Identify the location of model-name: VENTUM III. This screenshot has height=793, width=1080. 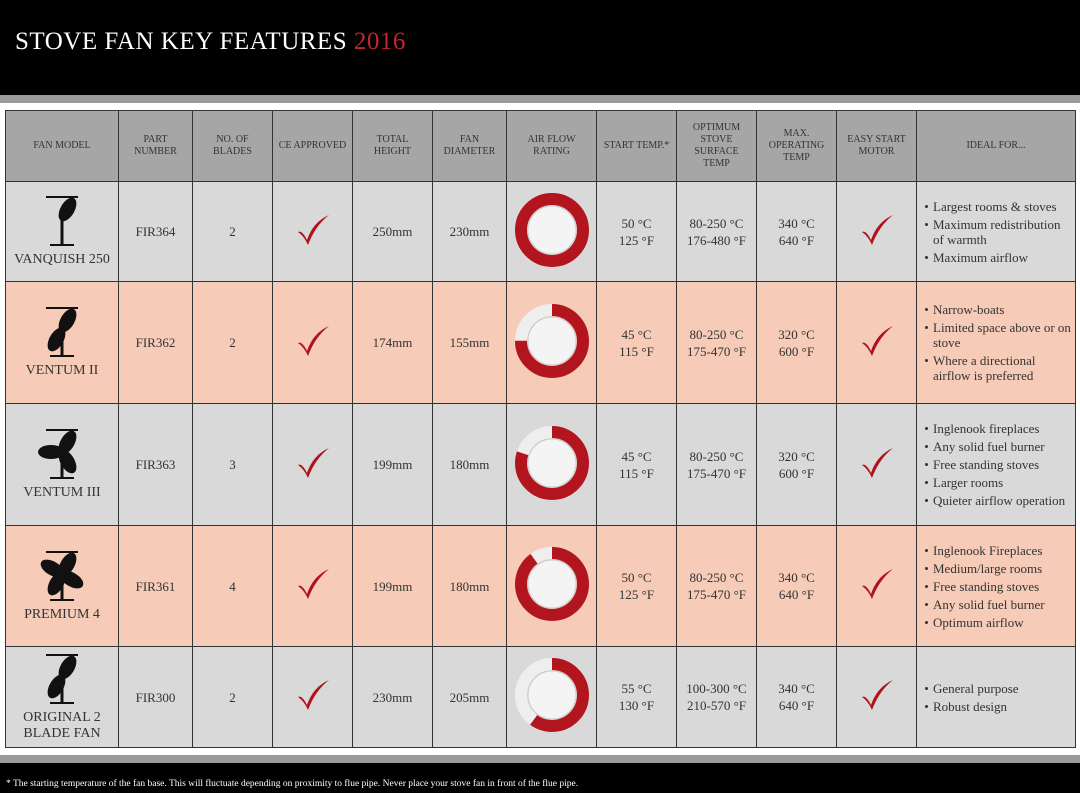
(62, 492).